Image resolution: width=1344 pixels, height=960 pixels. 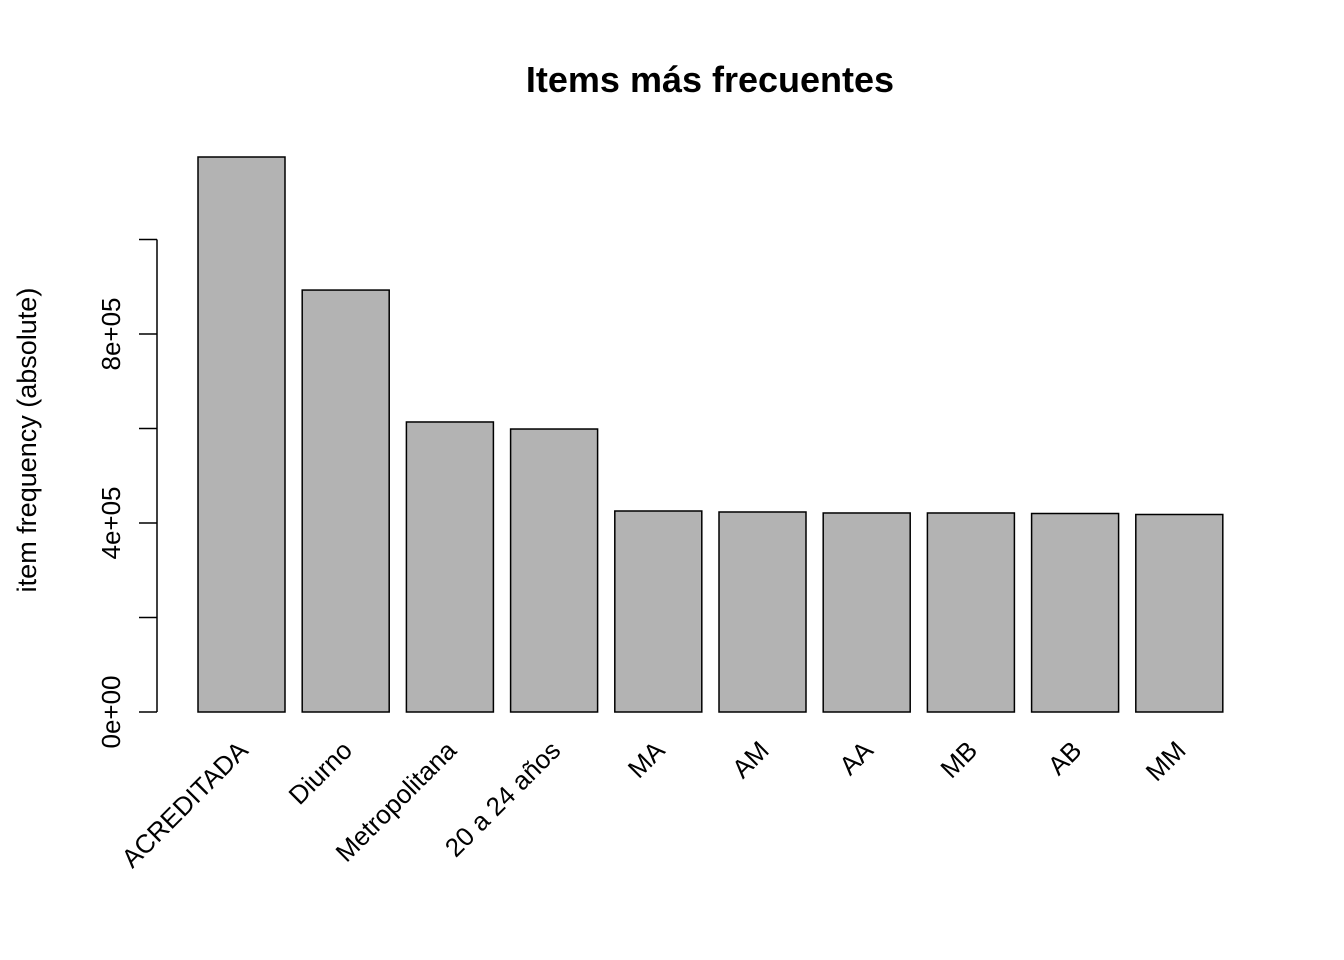 What do you see at coordinates (1065, 758) in the screenshot?
I see `x-tick-label: AB` at bounding box center [1065, 758].